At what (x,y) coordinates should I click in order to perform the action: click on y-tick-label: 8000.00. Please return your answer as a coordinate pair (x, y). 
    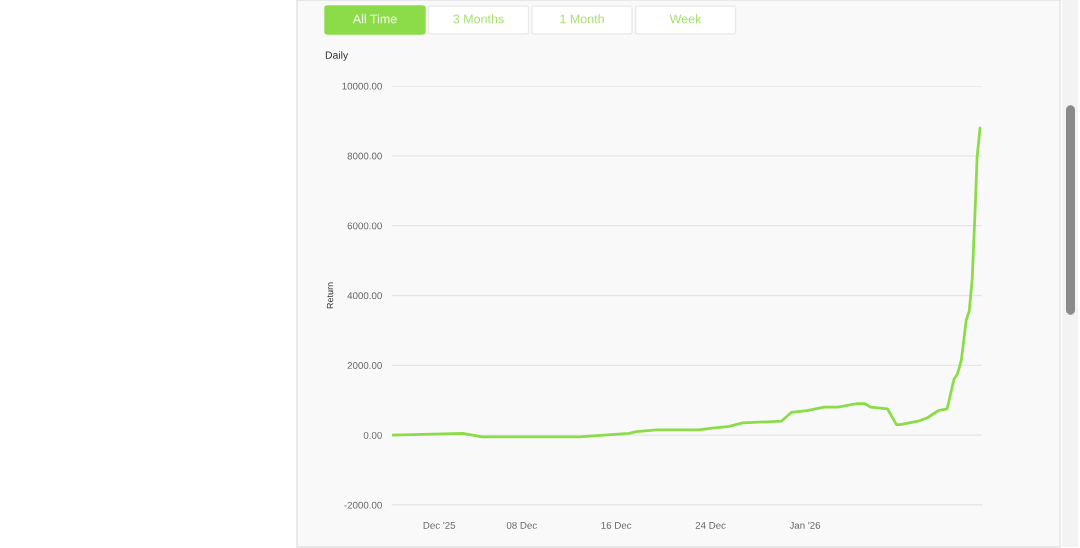
    Looking at the image, I should click on (364, 156).